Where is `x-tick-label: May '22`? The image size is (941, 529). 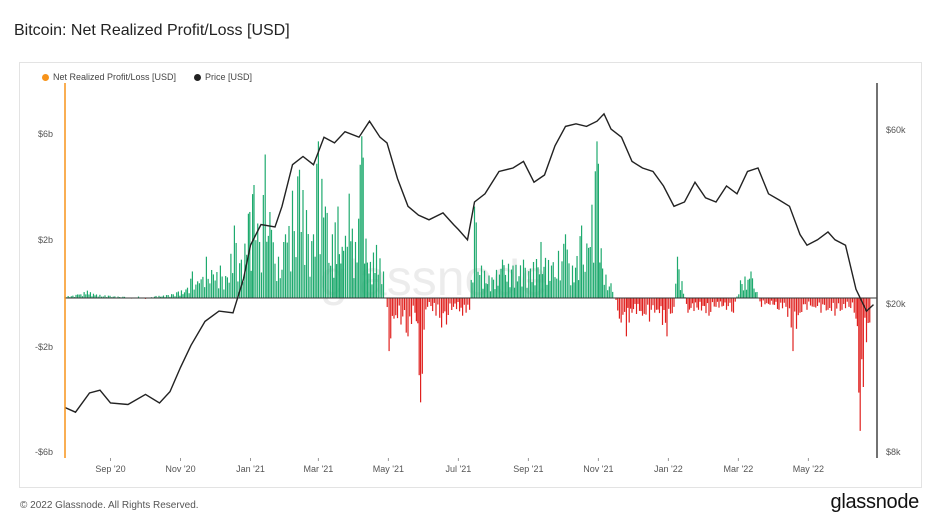 x-tick-label: May '22 is located at coordinates (808, 469).